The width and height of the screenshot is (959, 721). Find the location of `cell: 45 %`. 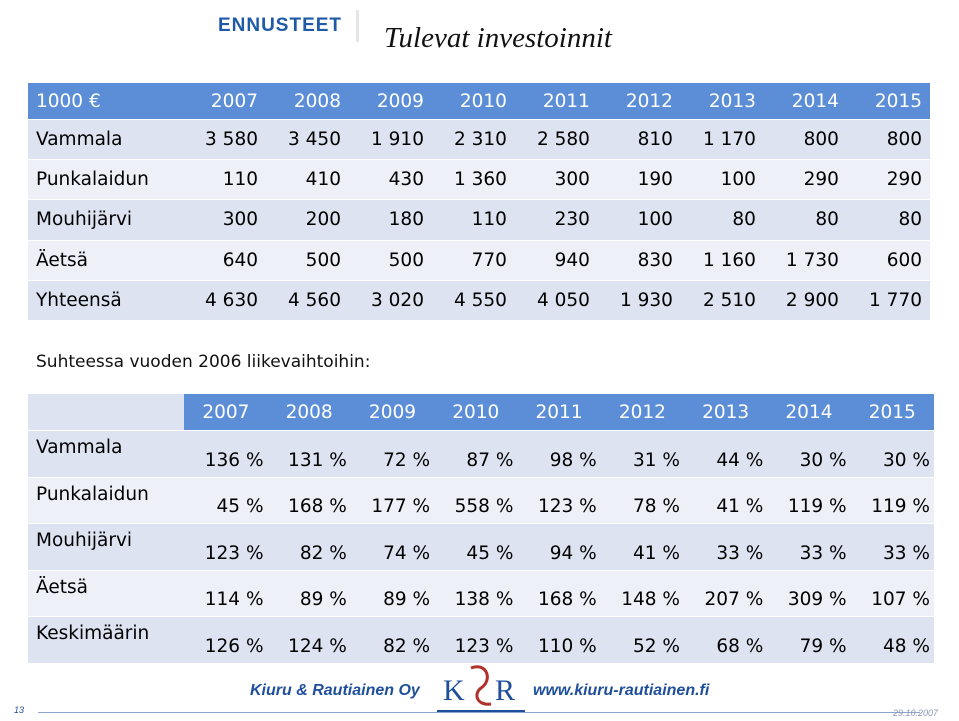

cell: 45 % is located at coordinates (226, 499).